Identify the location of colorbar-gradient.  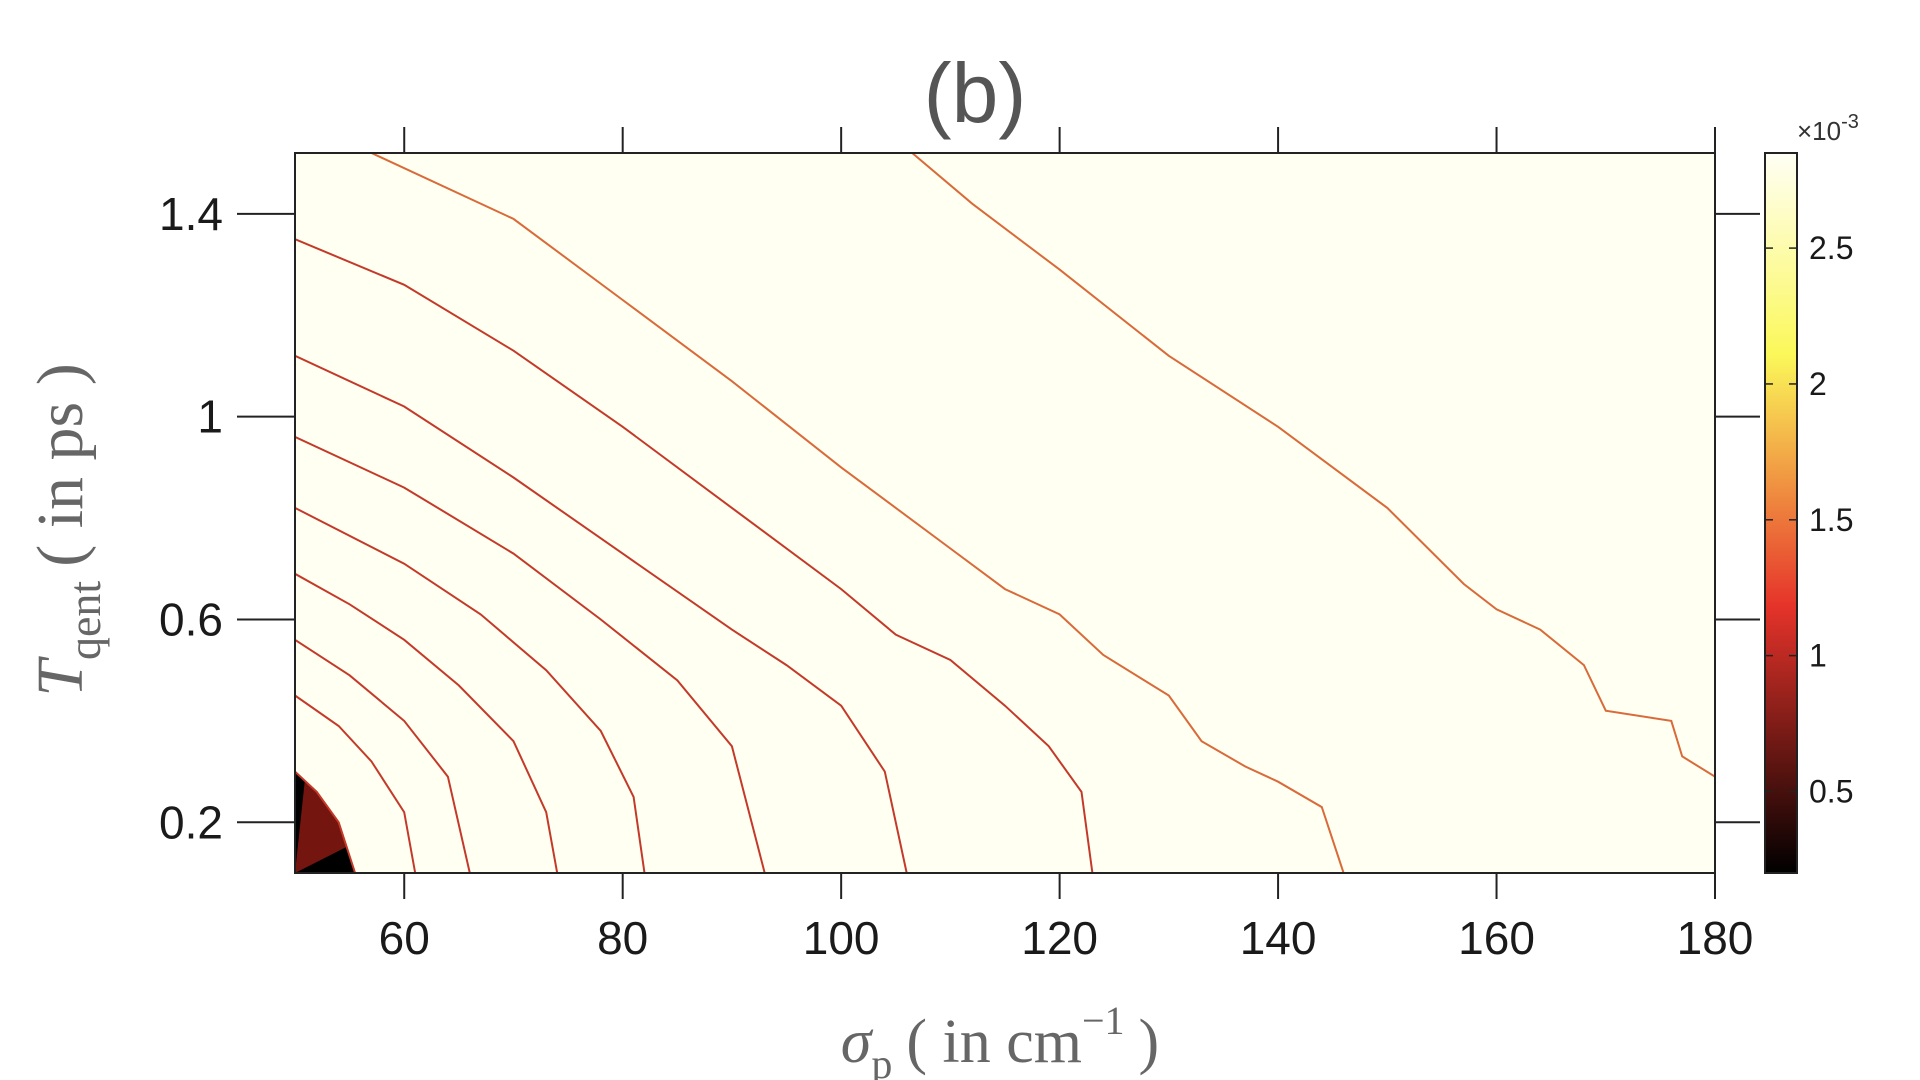
(1781, 513).